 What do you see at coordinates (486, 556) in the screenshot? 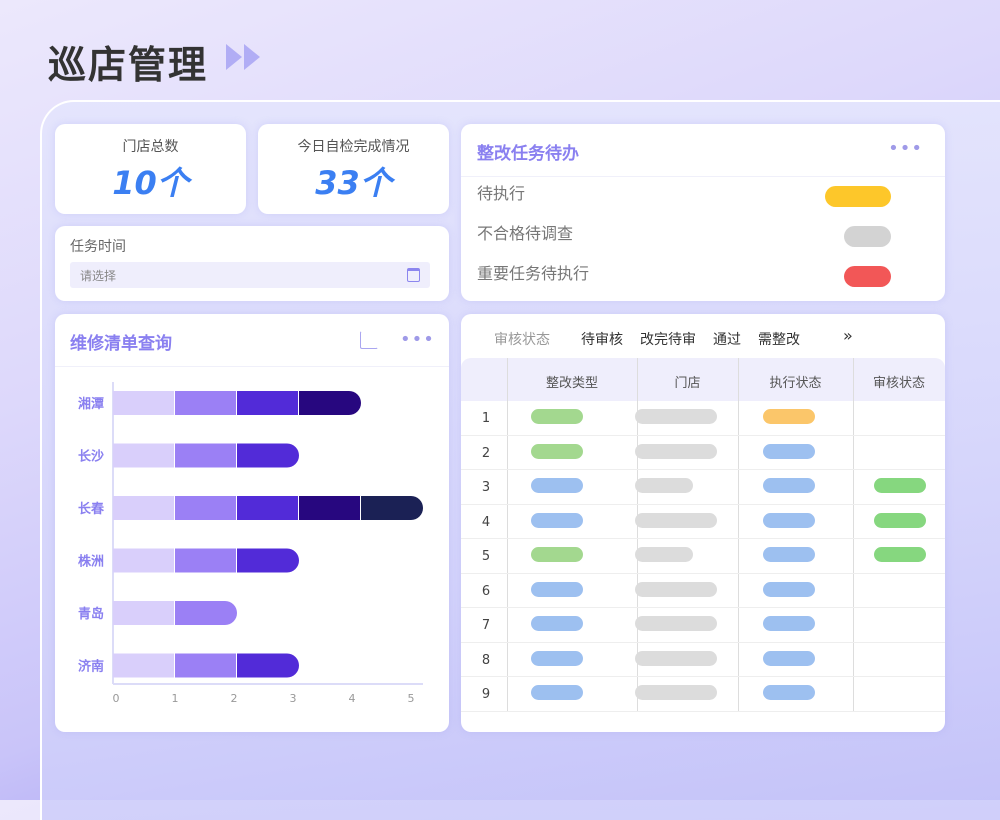
I see `row-index: 5` at bounding box center [486, 556].